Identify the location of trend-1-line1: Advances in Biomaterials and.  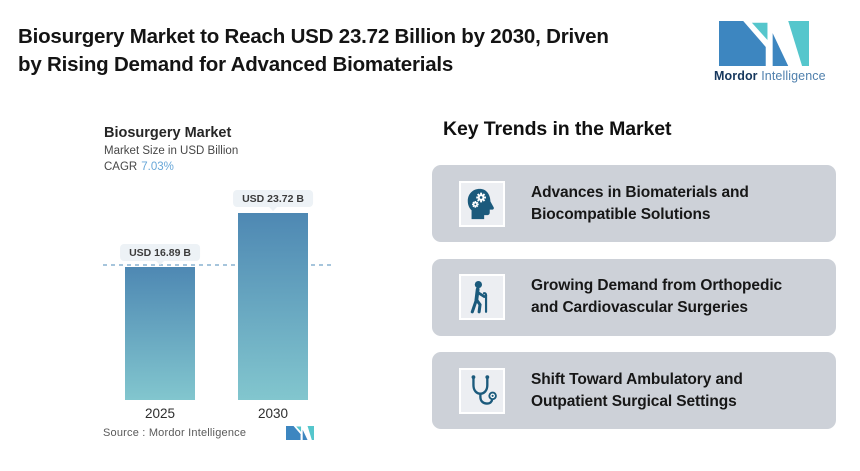
(640, 192).